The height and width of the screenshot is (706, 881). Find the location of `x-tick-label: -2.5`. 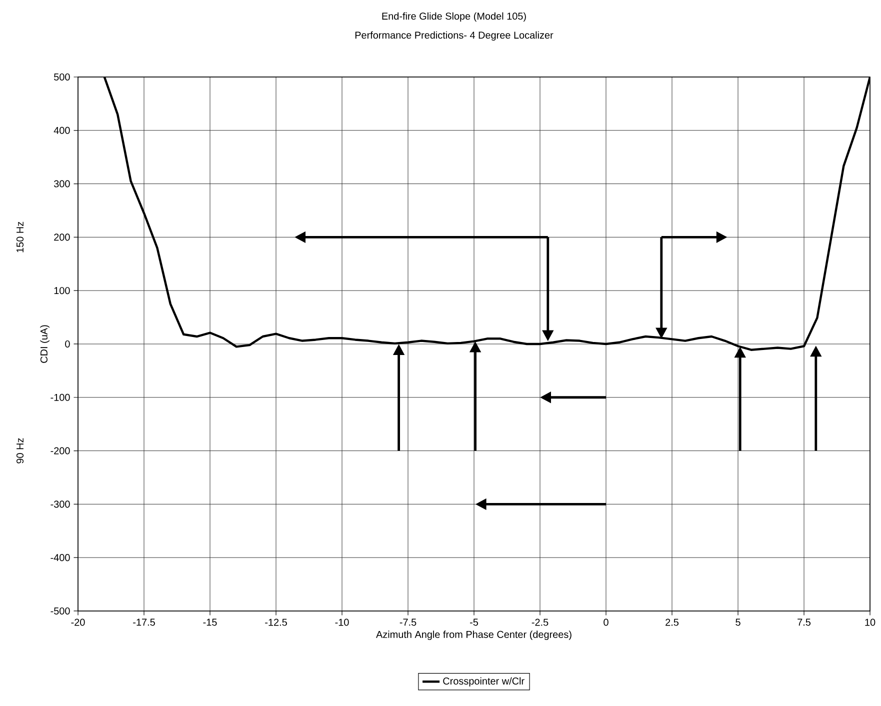

x-tick-label: -2.5 is located at coordinates (540, 622).